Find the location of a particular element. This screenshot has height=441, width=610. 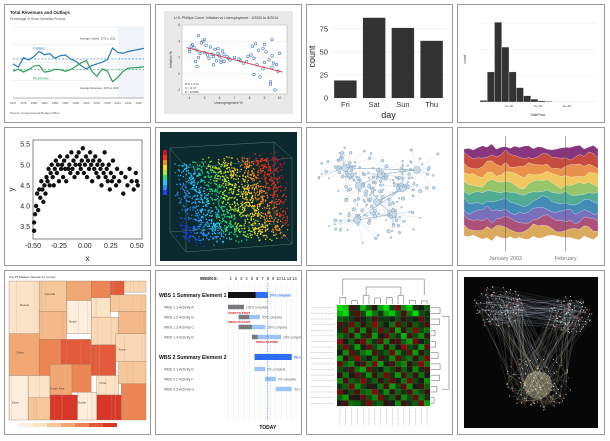

summary-element-label: WBS 1 Summary Element 1 is located at coordinates (193, 296).